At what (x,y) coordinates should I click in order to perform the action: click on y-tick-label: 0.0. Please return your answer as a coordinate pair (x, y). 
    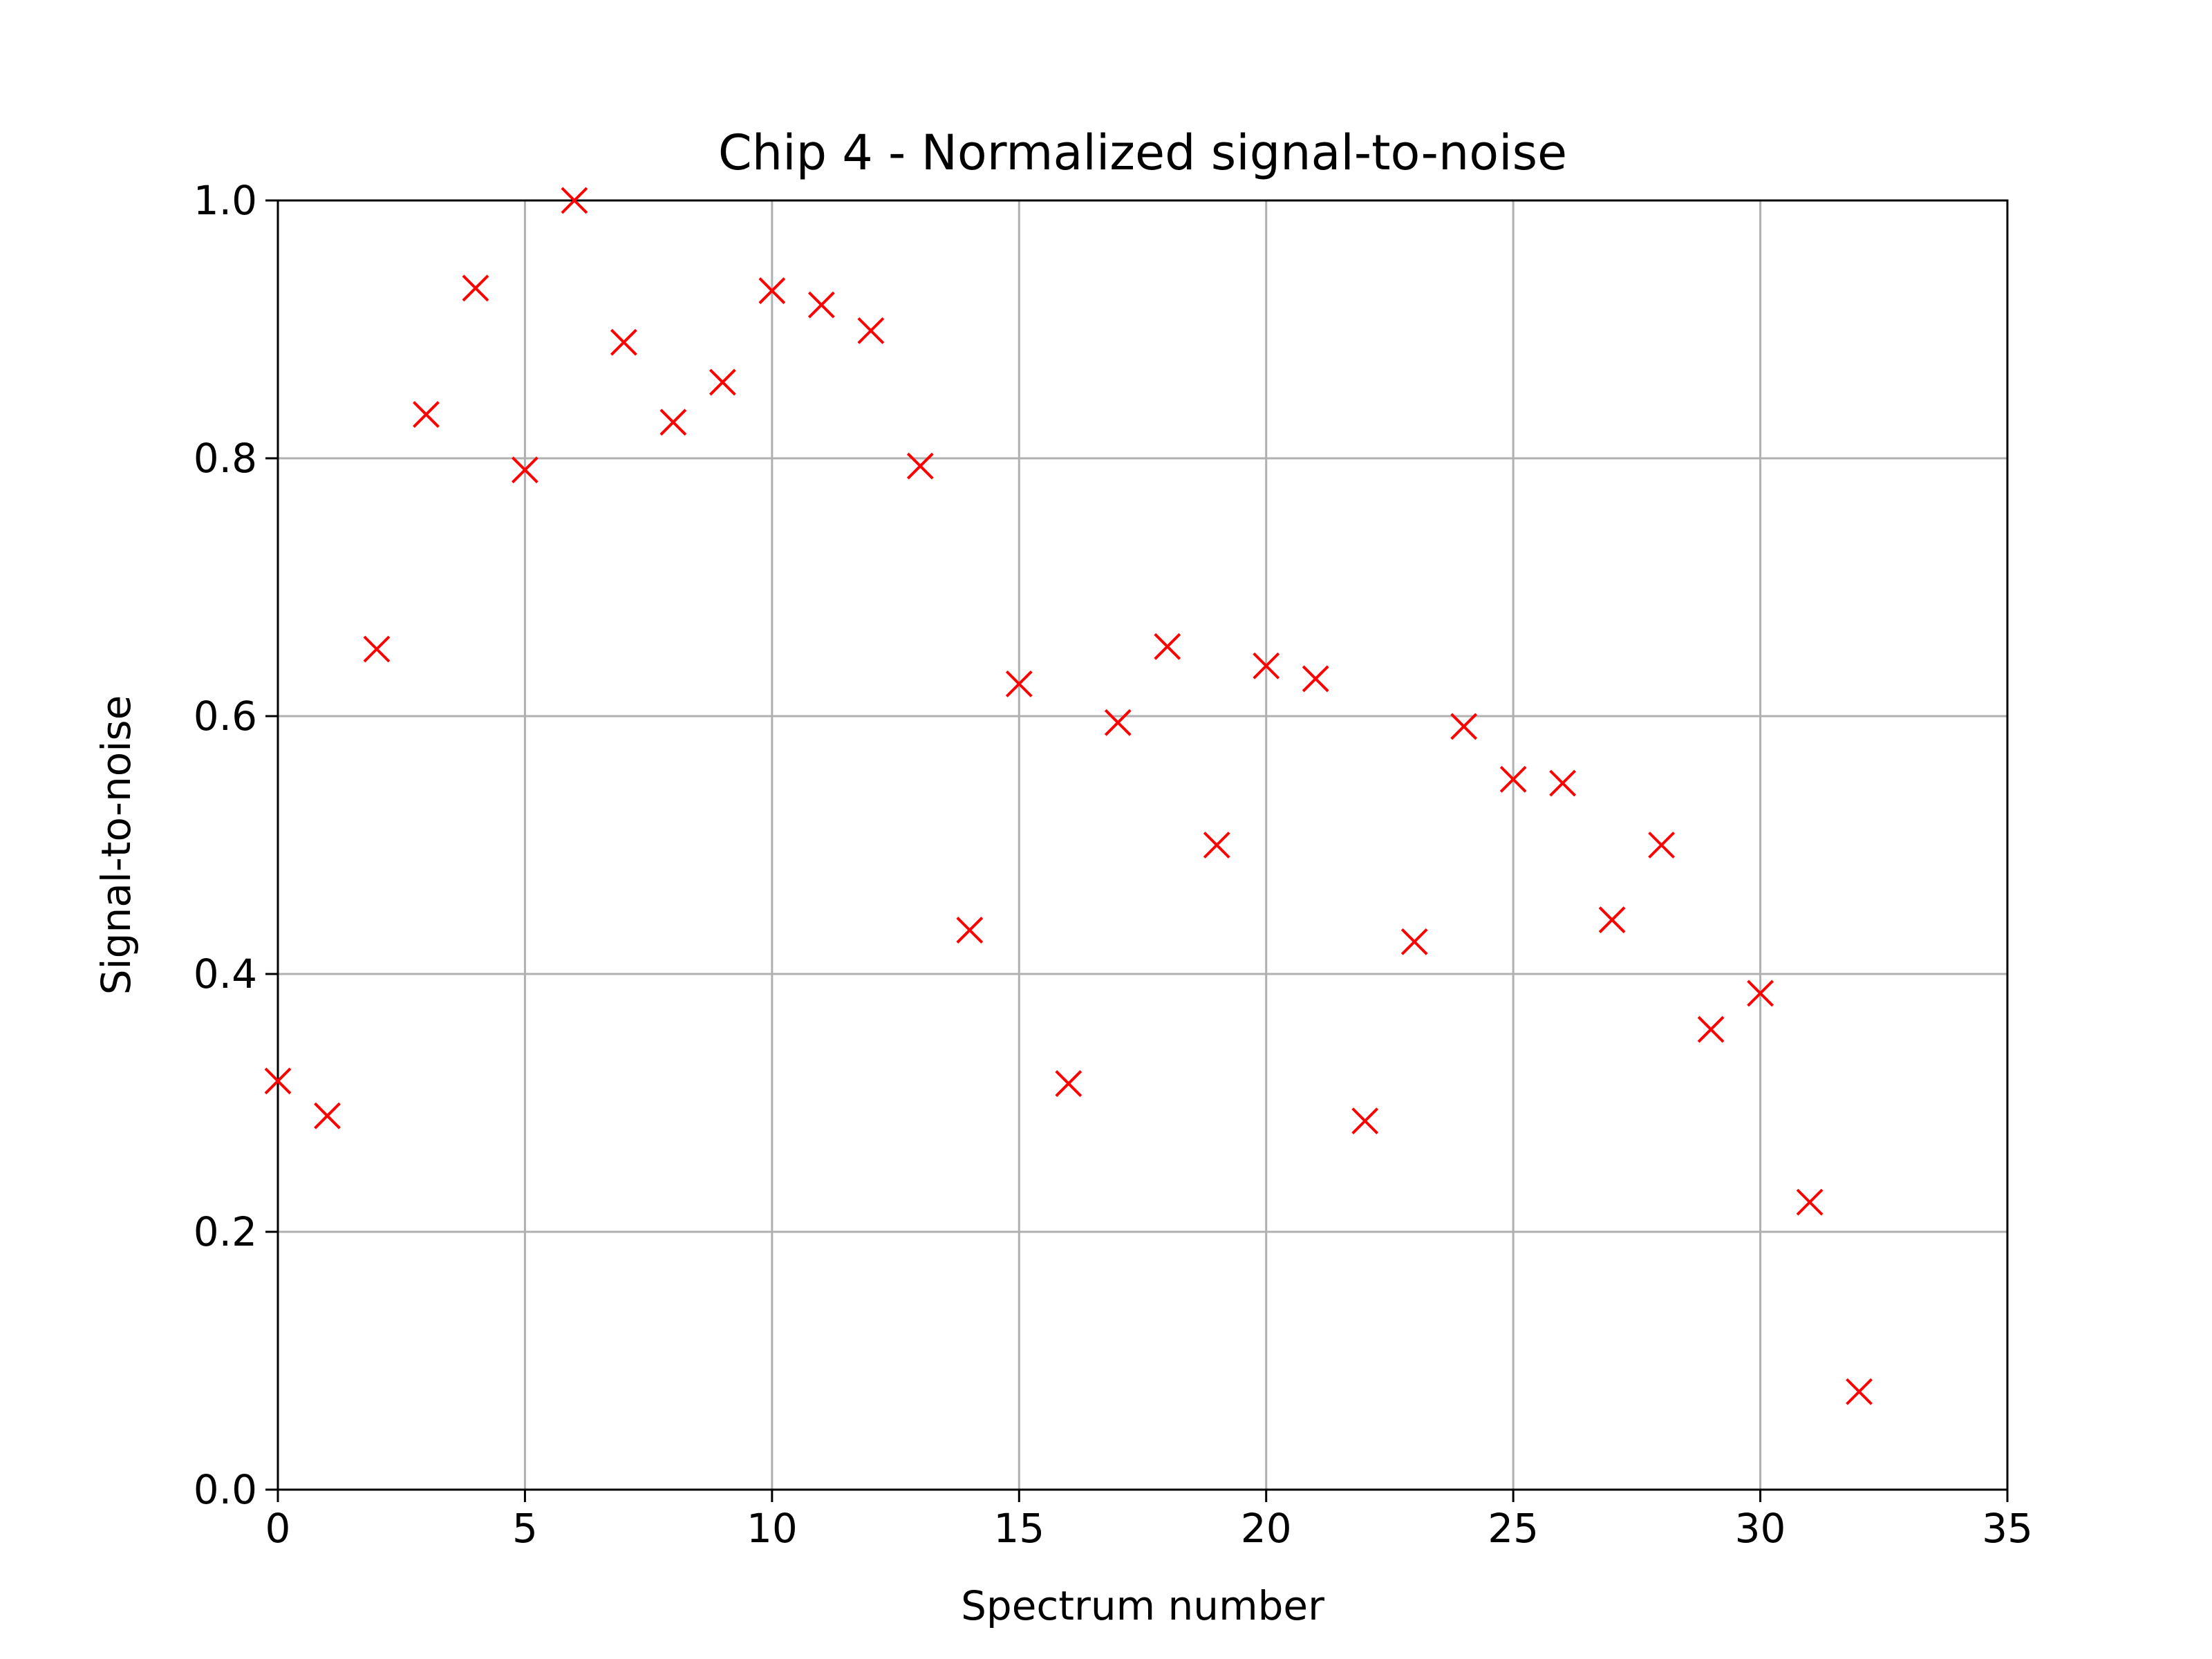
    Looking at the image, I should click on (225, 1489).